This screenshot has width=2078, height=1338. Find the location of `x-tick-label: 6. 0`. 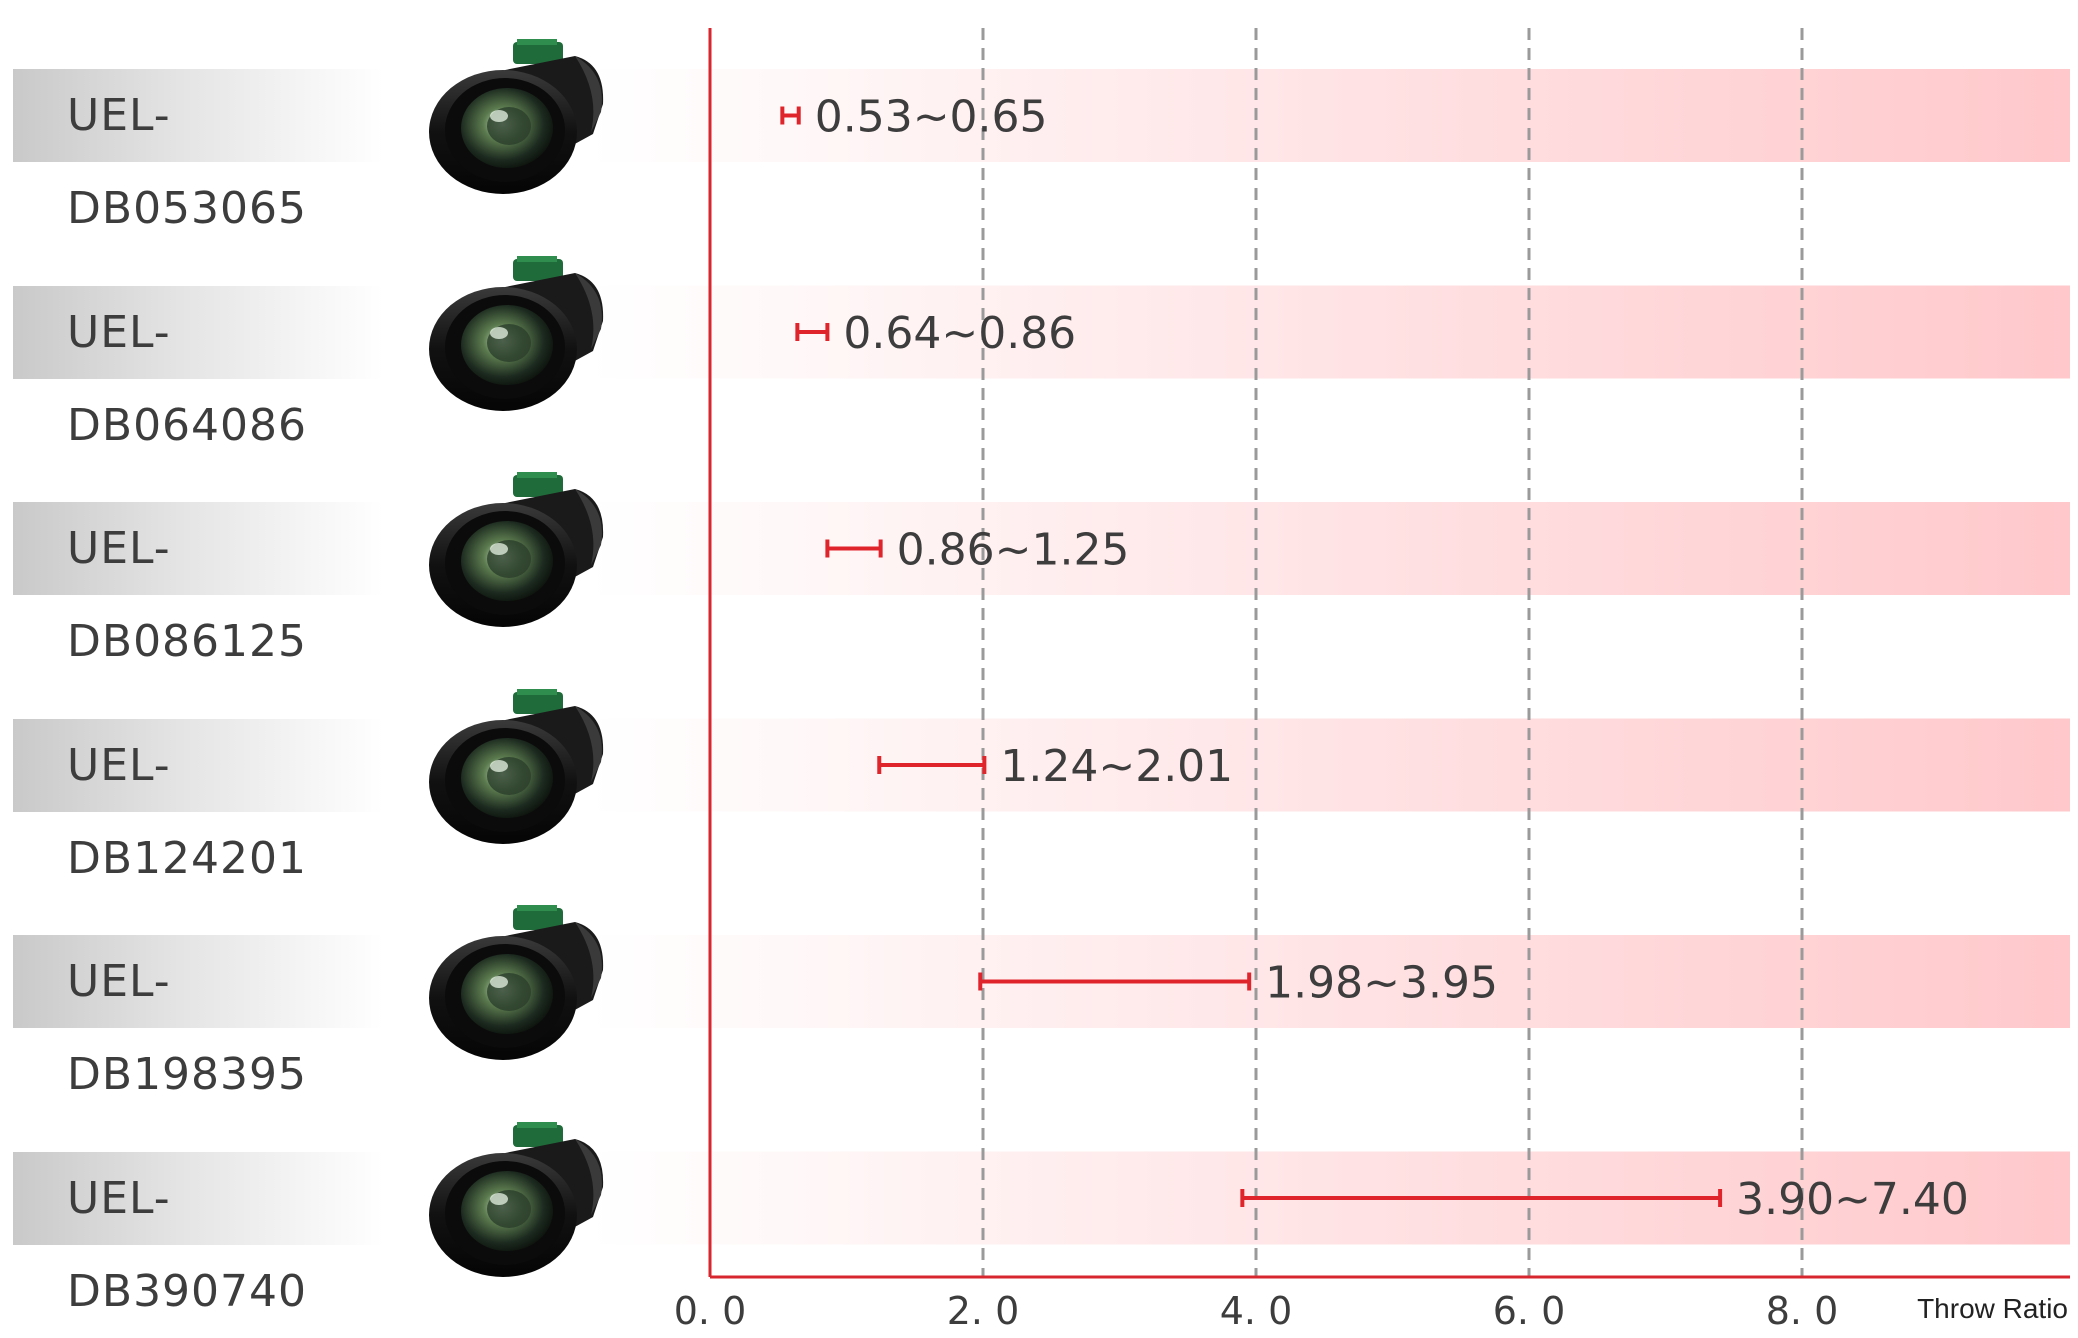

x-tick-label: 6. 0 is located at coordinates (1529, 1310).